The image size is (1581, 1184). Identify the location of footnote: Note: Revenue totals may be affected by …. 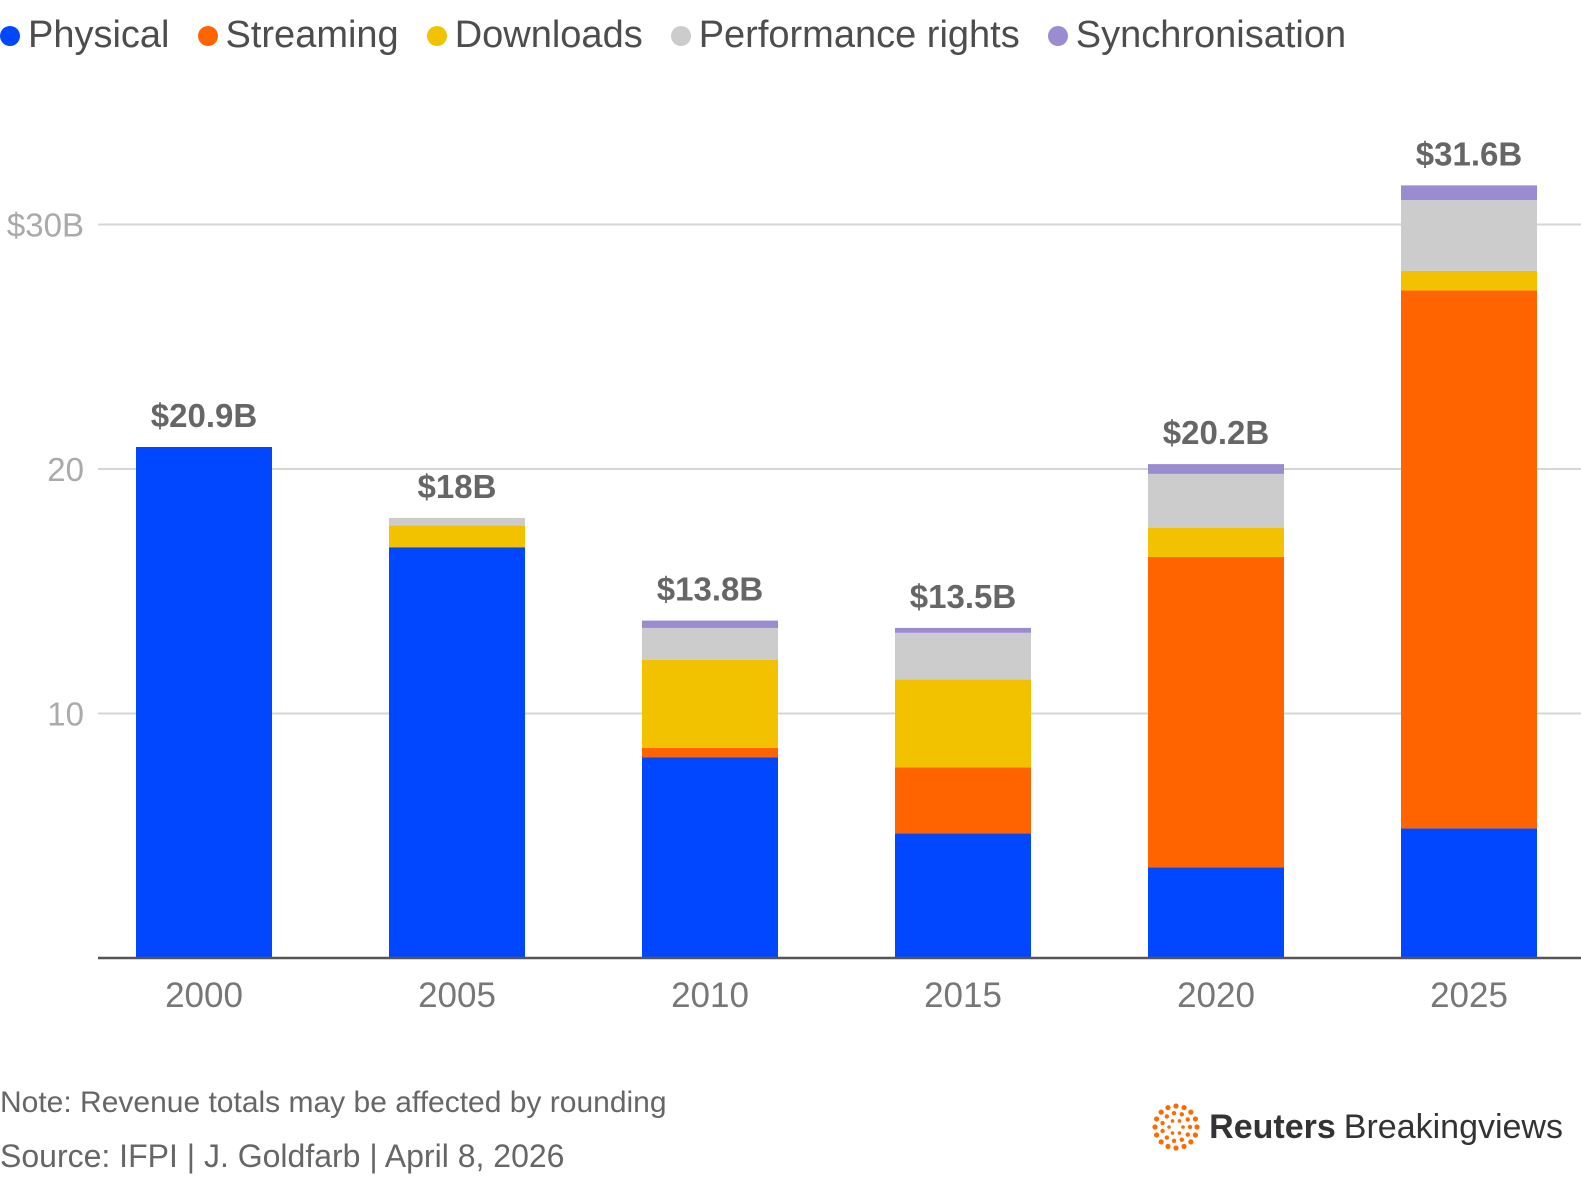
(333, 1102).